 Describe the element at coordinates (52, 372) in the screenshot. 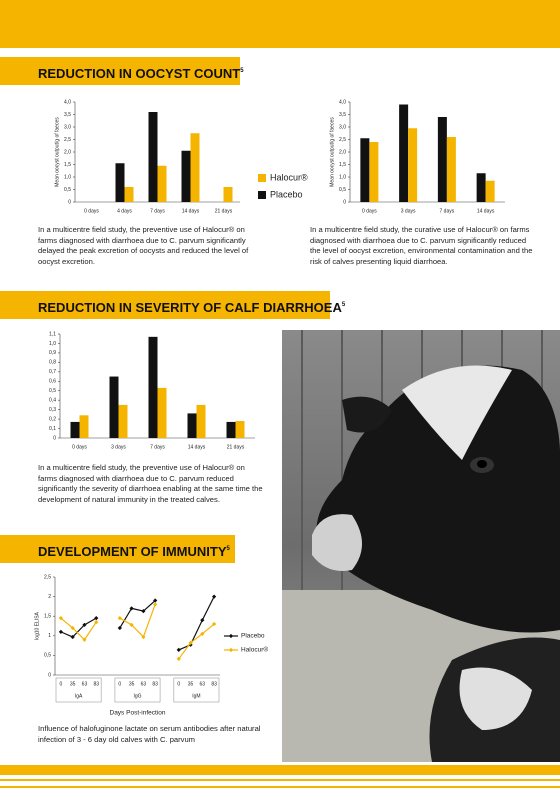

I see `y-tick-label: 0,7` at that location.